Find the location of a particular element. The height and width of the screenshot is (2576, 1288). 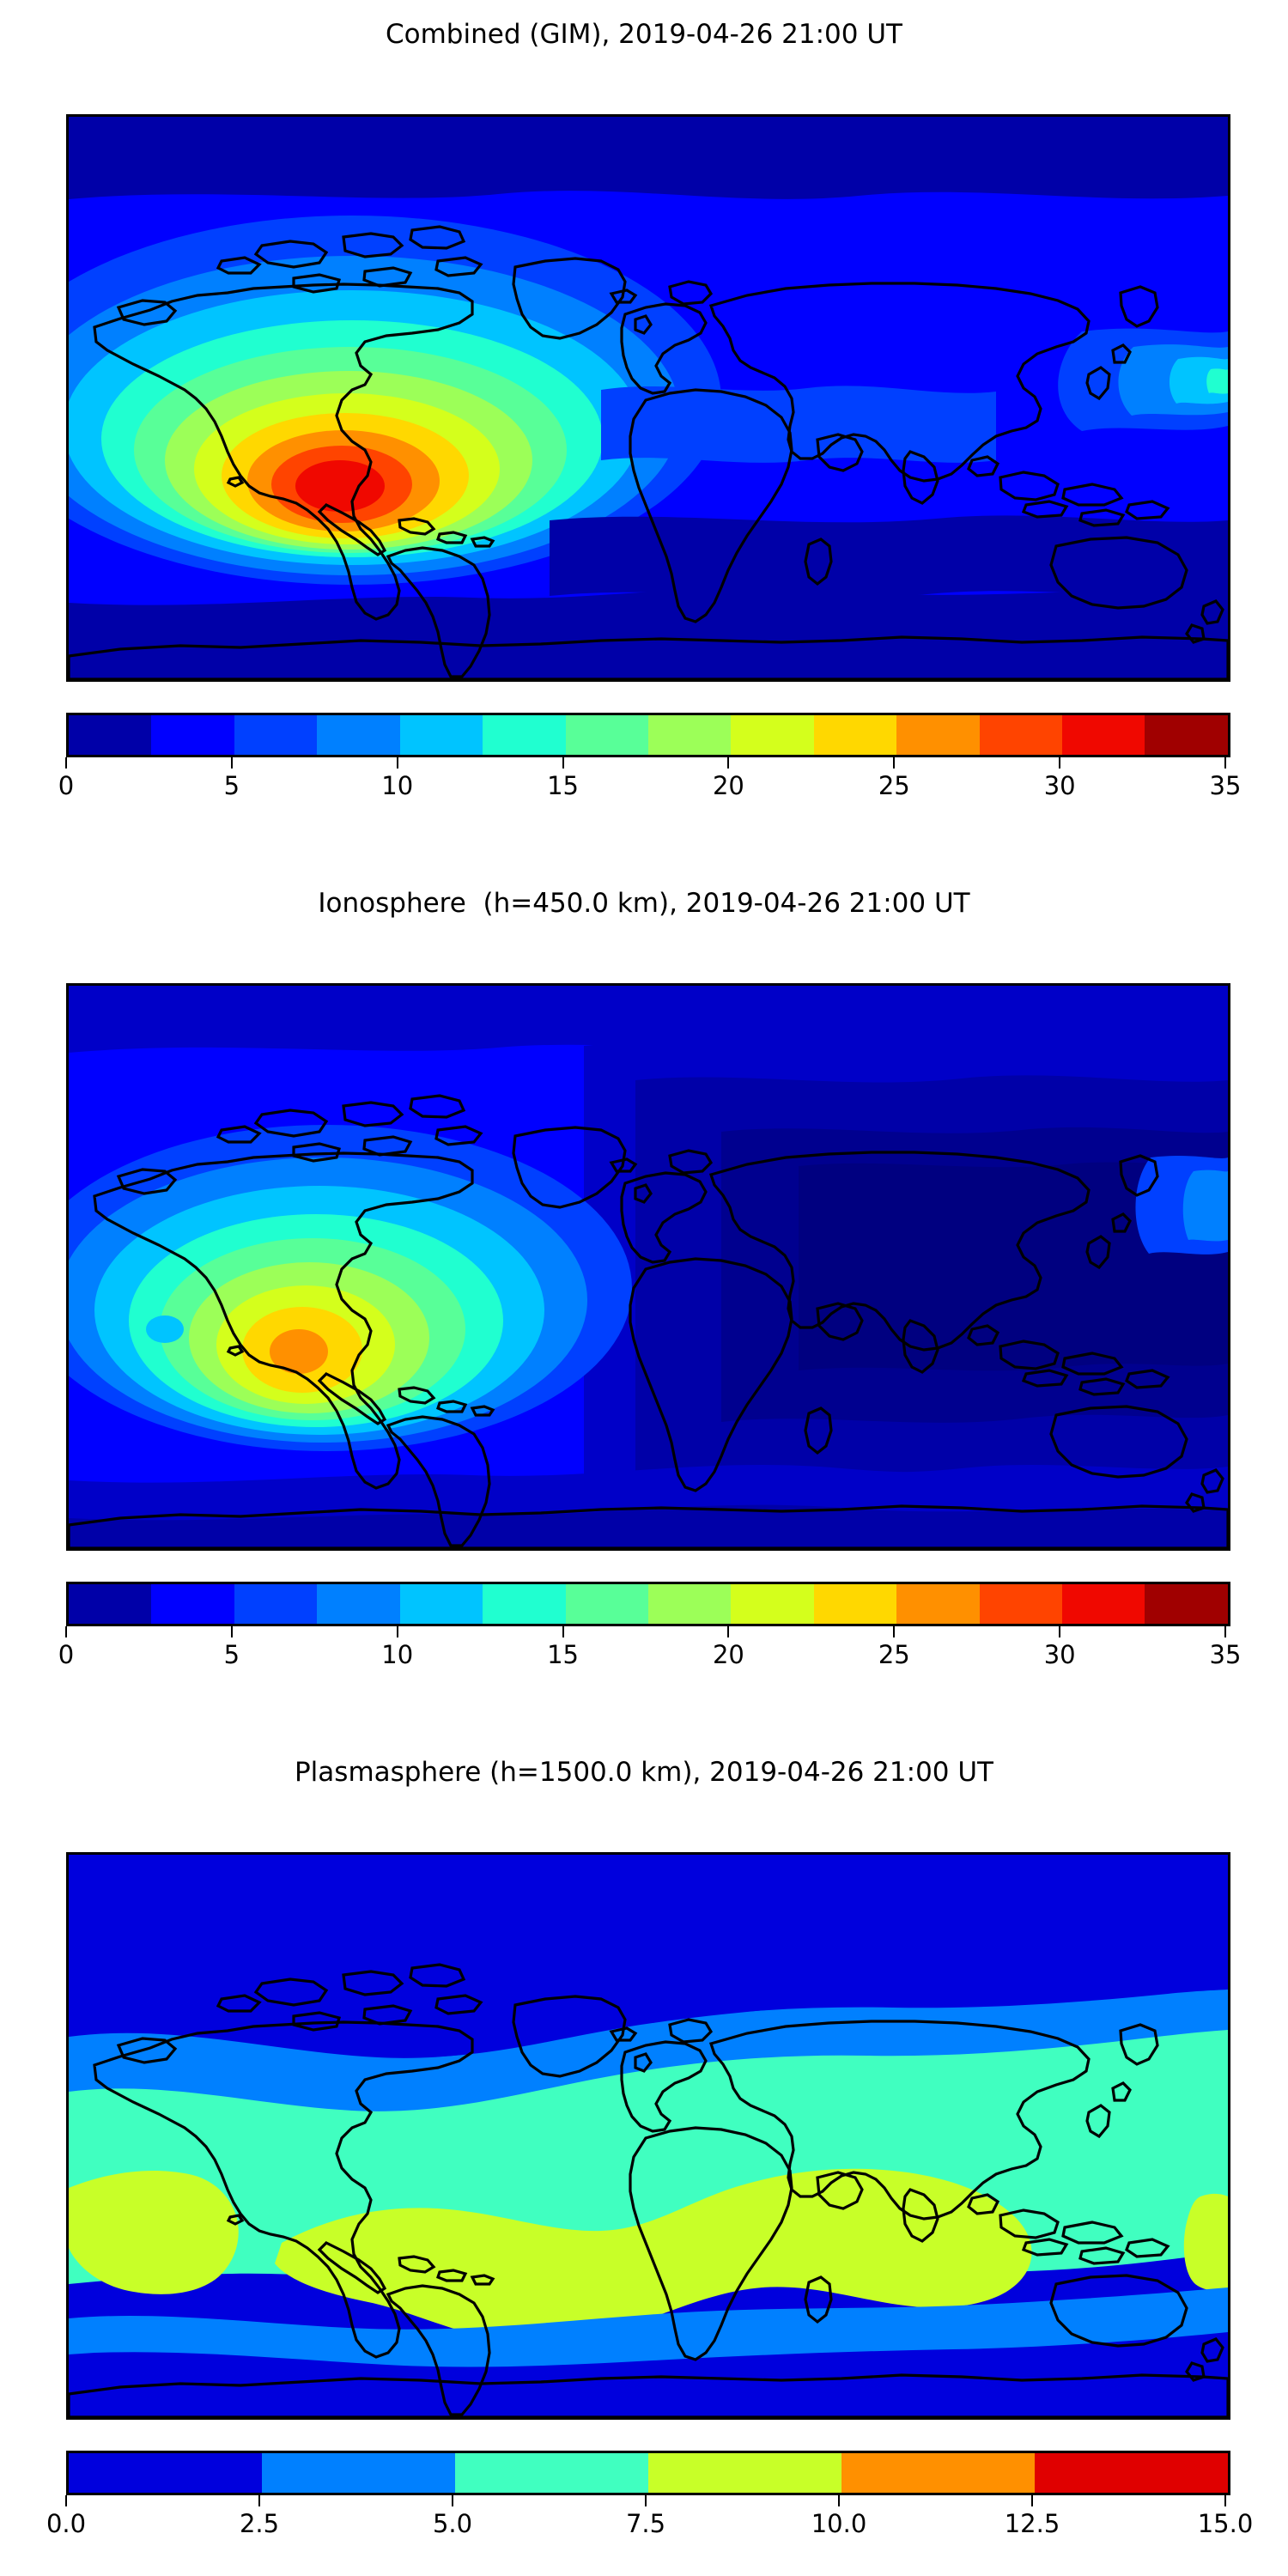

colorbar-ticks-combined-gim is located at coordinates (646, 763).